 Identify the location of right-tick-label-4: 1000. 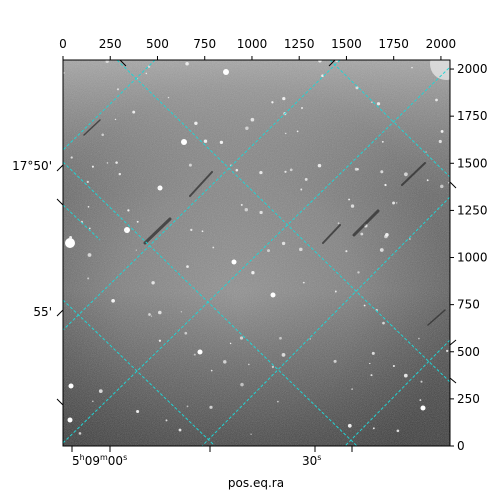
(472, 258).